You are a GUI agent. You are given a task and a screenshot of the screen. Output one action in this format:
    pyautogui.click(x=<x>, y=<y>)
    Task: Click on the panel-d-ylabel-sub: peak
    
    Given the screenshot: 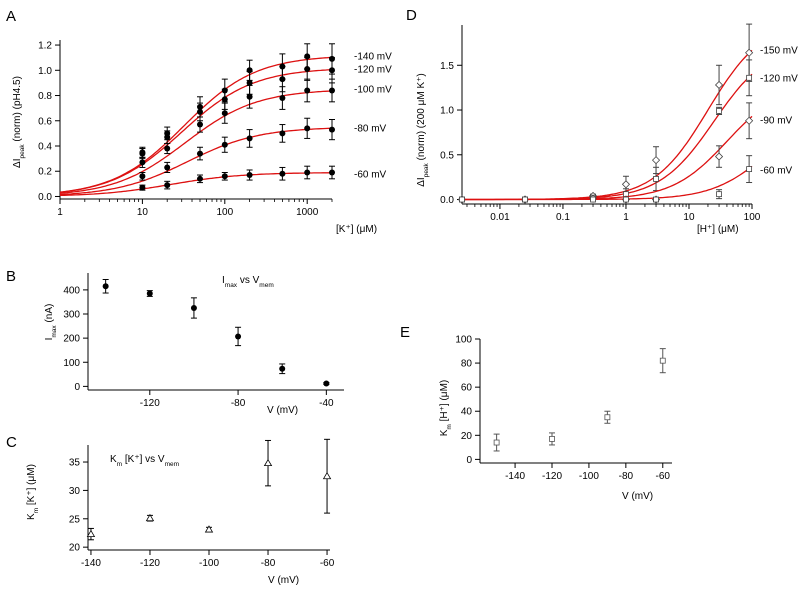 What is the action you would take?
    pyautogui.click(x=426, y=169)
    